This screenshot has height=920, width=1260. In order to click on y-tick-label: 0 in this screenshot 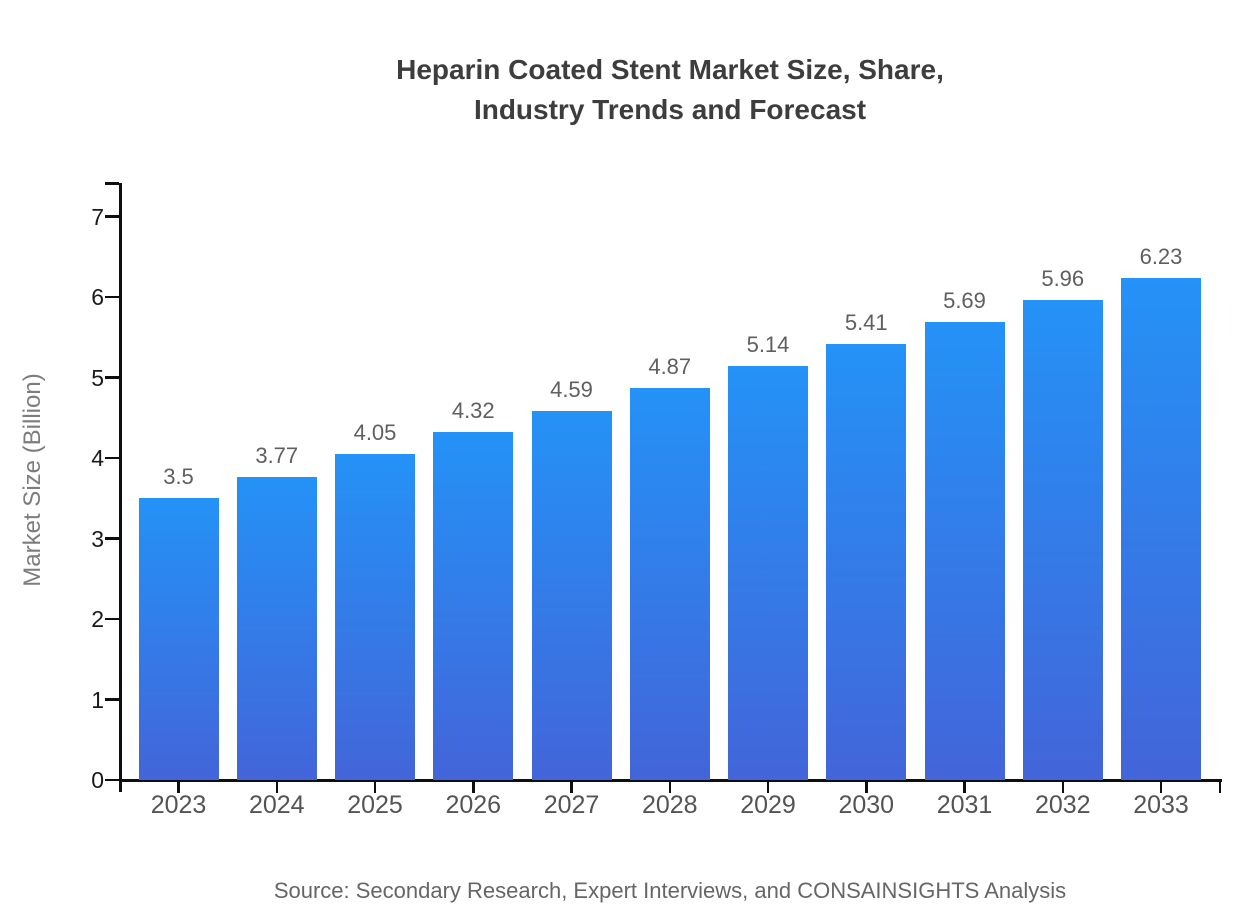, I will do `click(97, 780)`.